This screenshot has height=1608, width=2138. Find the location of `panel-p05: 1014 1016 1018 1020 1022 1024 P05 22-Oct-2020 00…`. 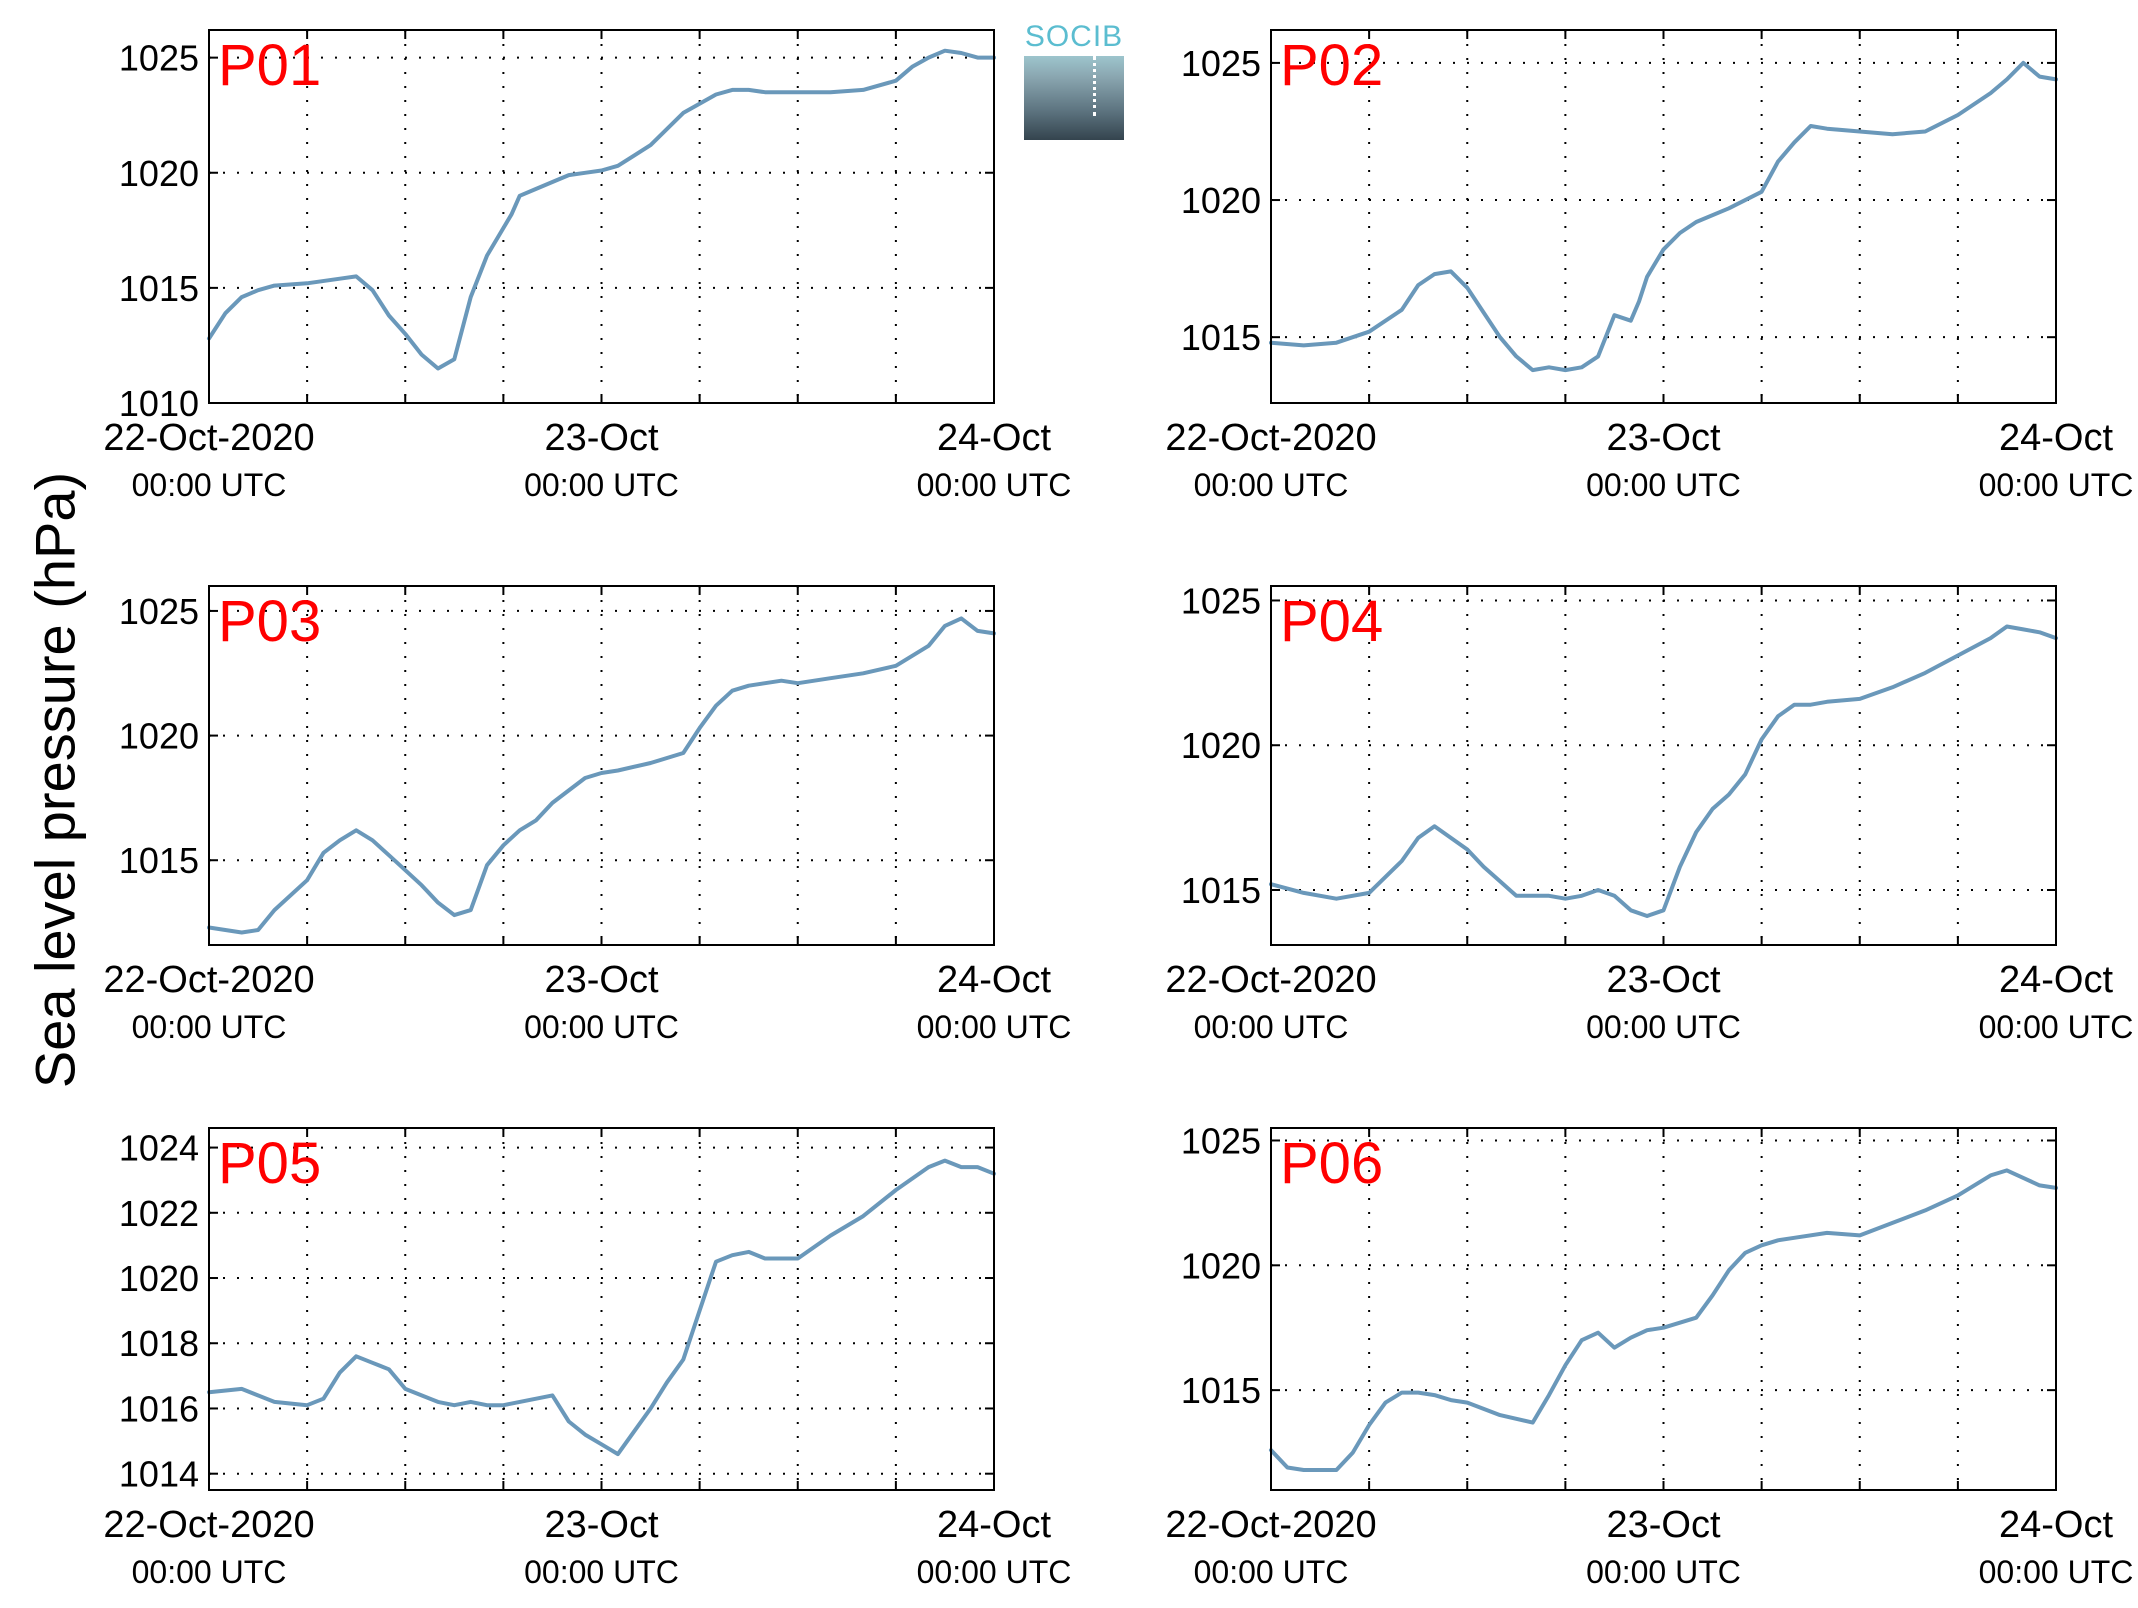

panel-p05: 1014 1016 1018 1020 1022 1024 P05 22-Oct-2020 00… is located at coordinates (587, 1358).